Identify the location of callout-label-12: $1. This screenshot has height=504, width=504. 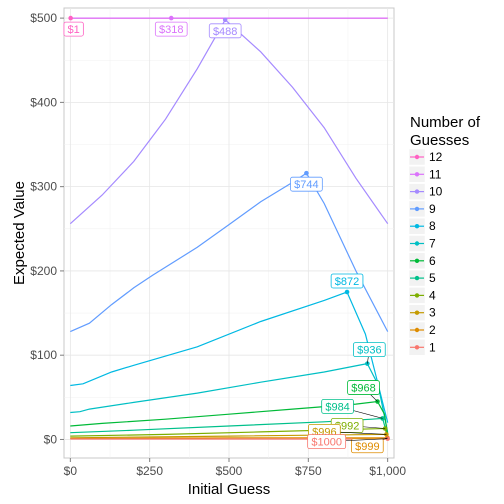
(74, 30).